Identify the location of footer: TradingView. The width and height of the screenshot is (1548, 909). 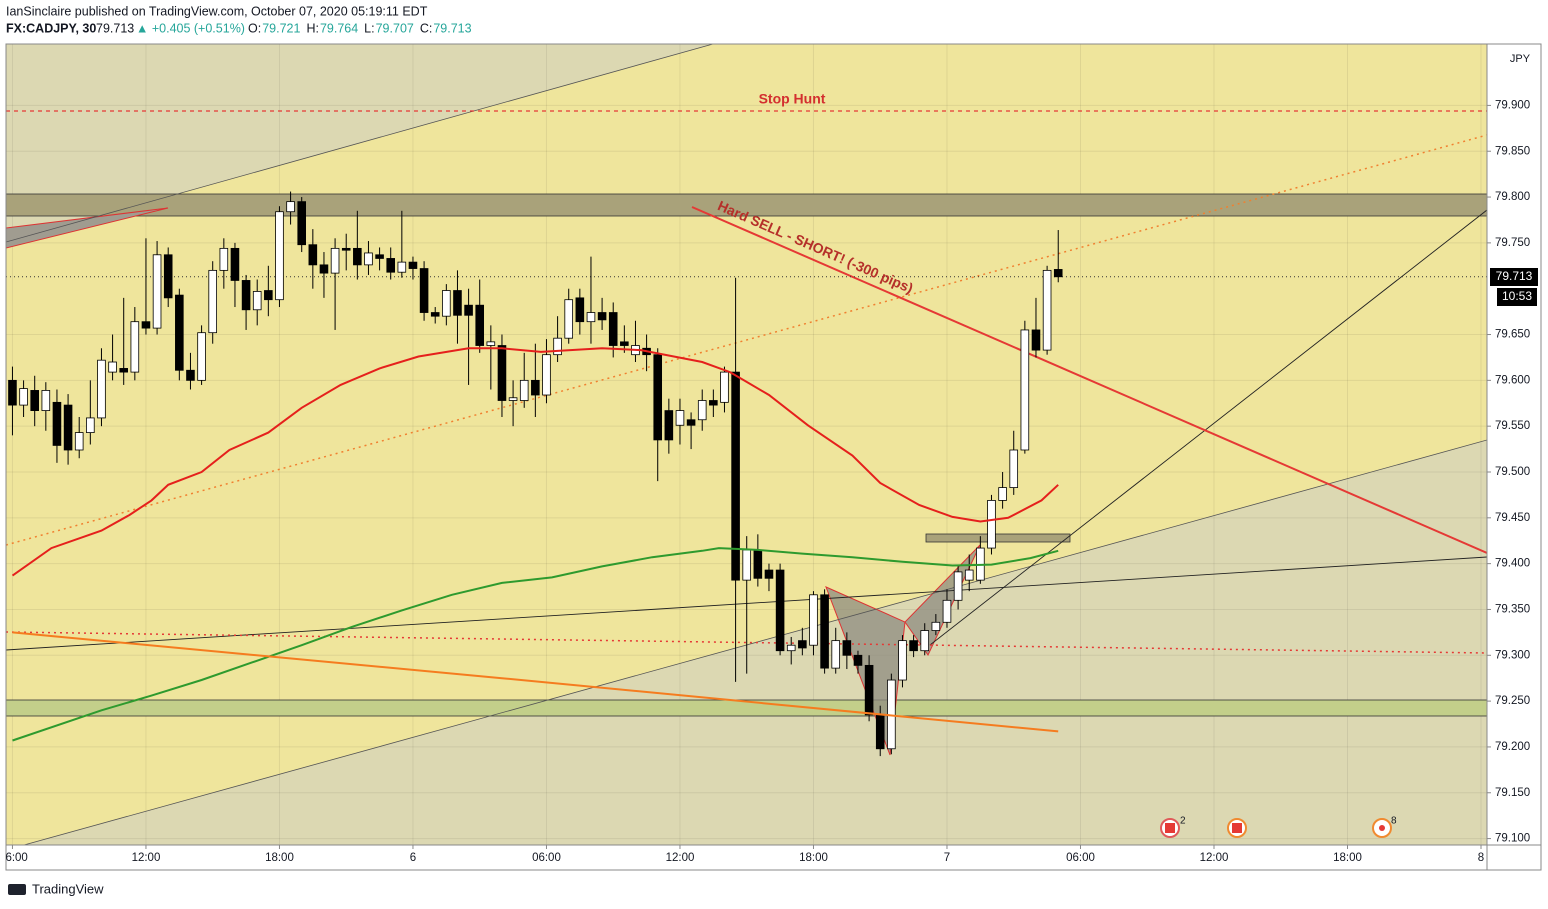
(68, 888).